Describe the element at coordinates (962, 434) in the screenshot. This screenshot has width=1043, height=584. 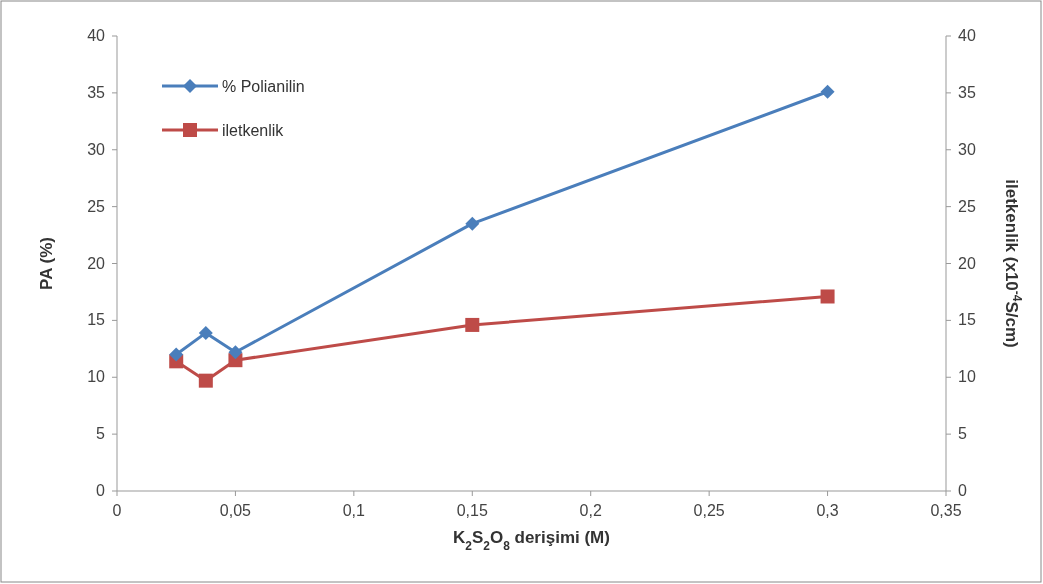
I see `y2-tick-label: 5` at that location.